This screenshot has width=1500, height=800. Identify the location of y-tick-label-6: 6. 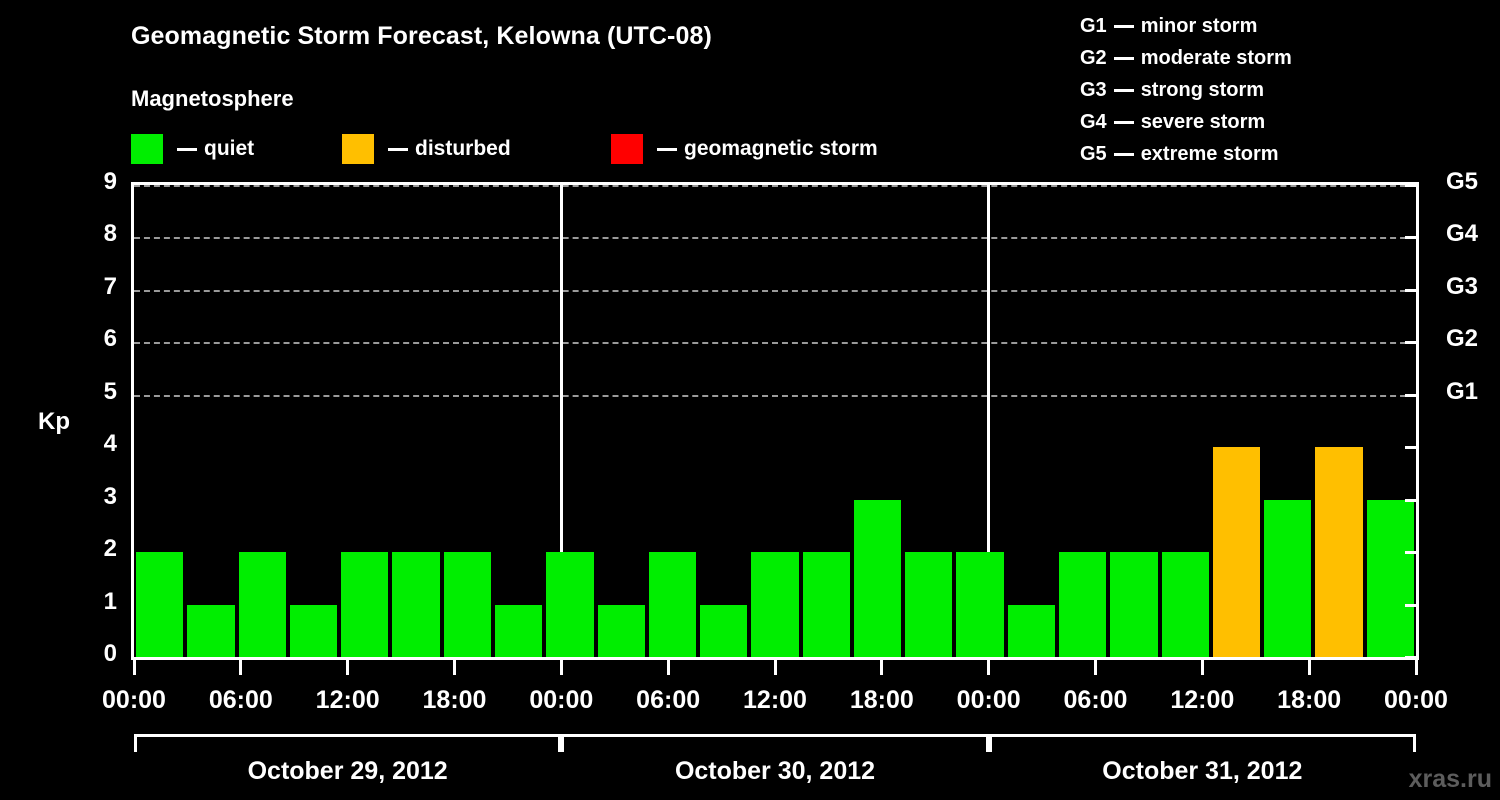
(110, 339).